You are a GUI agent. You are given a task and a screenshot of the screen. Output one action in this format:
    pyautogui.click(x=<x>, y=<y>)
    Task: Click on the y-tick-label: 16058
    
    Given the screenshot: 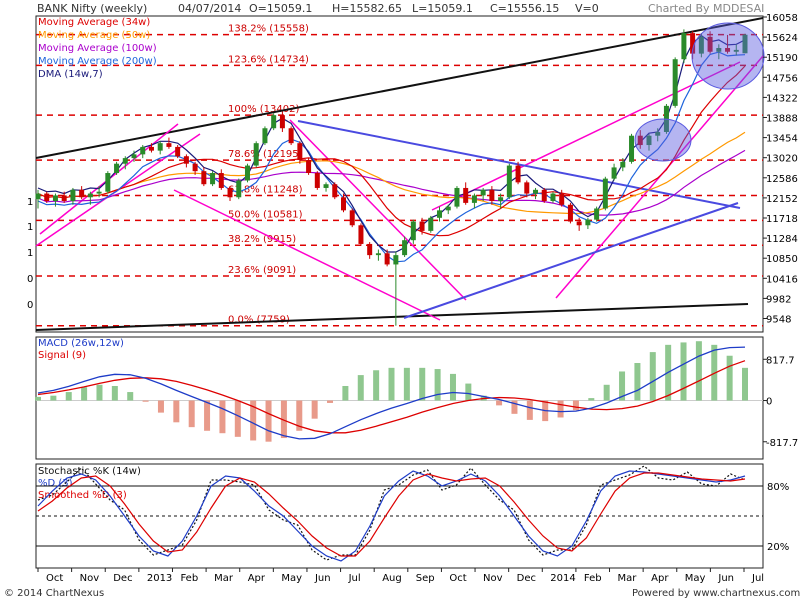 What is the action you would take?
    pyautogui.click(x=782, y=18)
    